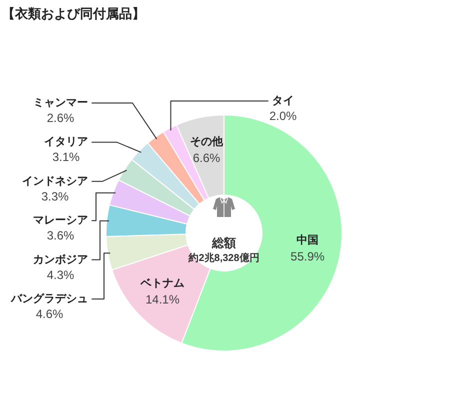  What do you see at coordinates (60, 260) in the screenshot?
I see `slice-label: カンボジア` at bounding box center [60, 260].